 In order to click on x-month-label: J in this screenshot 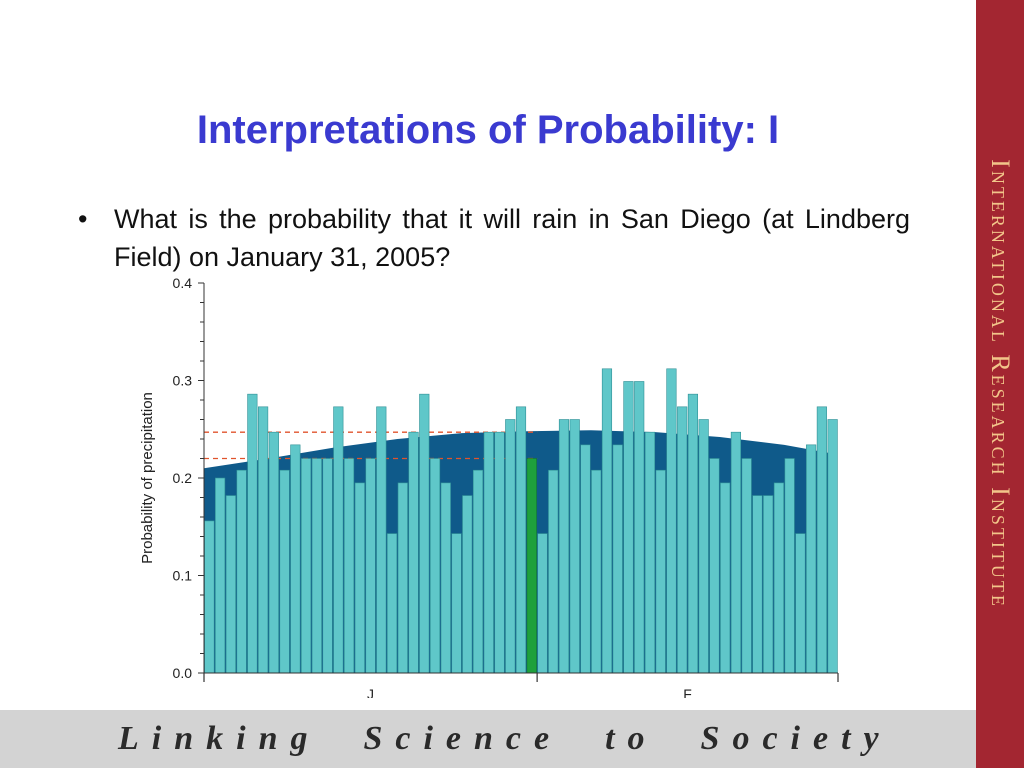, I will do `click(370, 692)`.